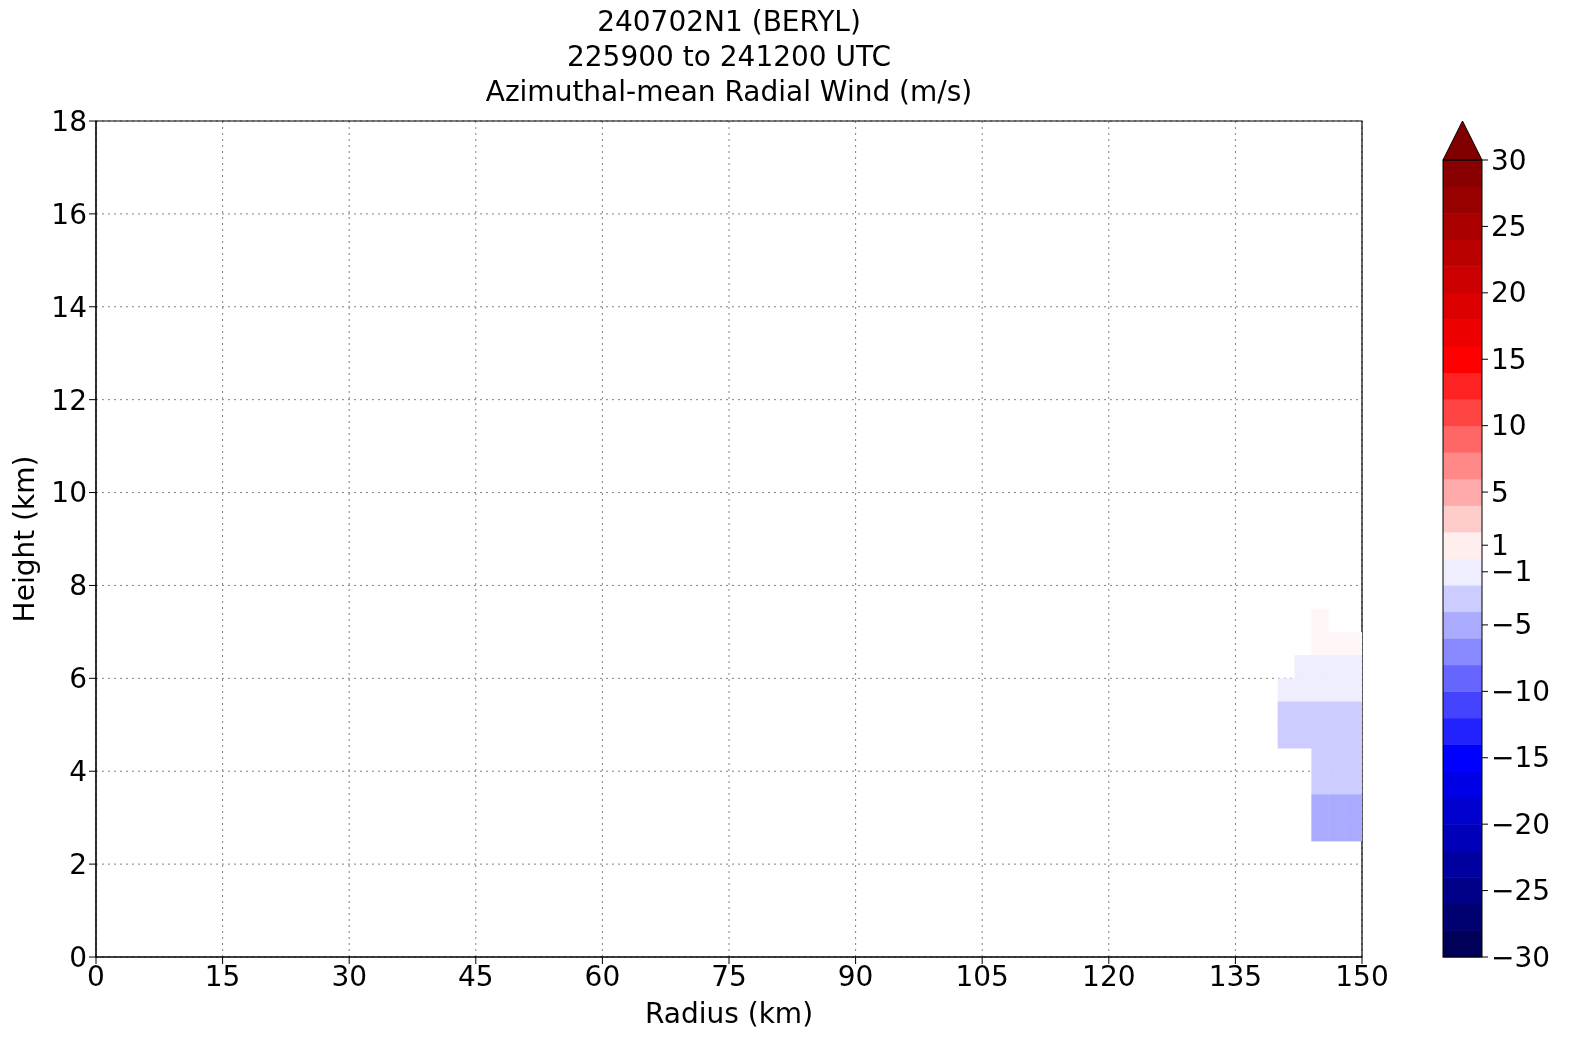 The height and width of the screenshot is (1045, 1574). What do you see at coordinates (982, 976) in the screenshot?
I see `x-tick-label: 105` at bounding box center [982, 976].